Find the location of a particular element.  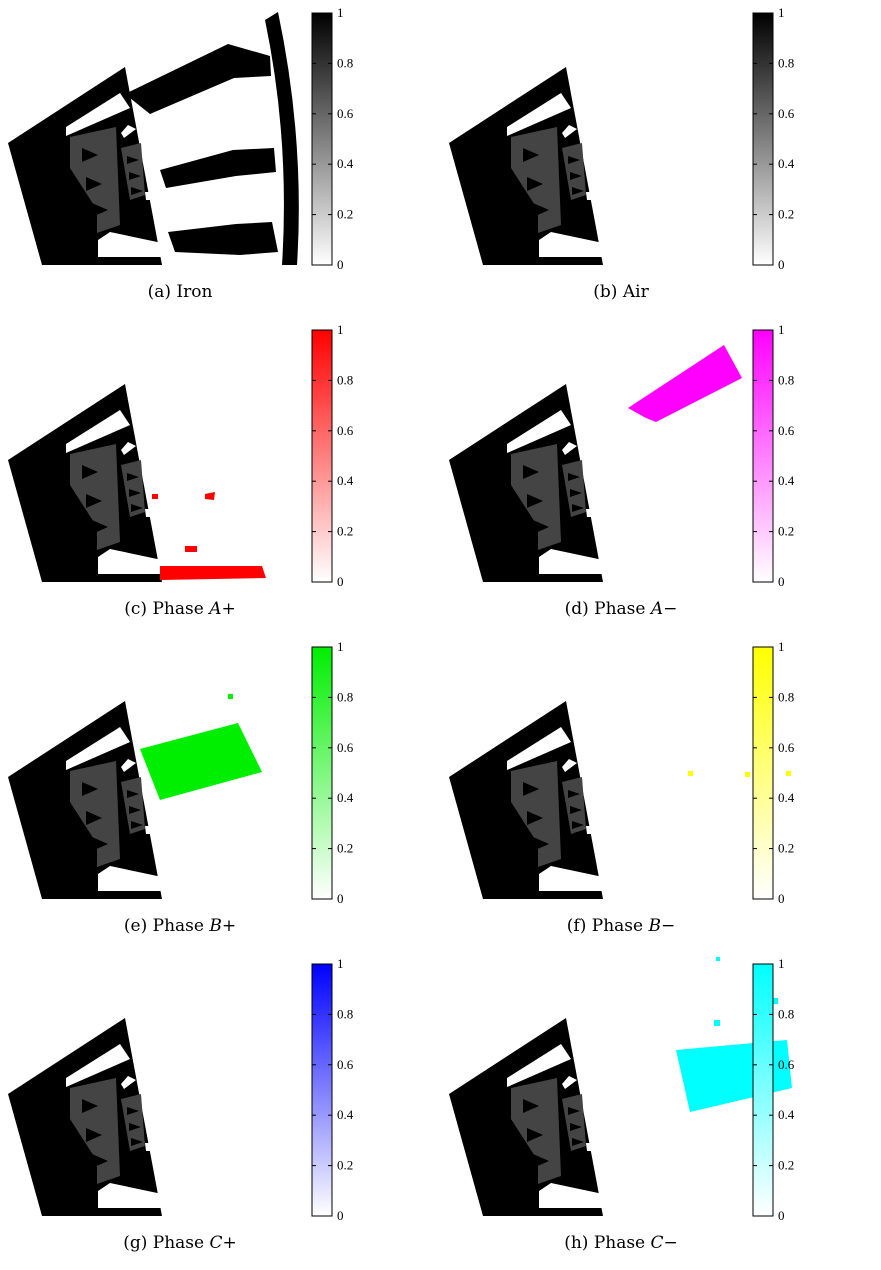

caption-tag: (b) is located at coordinates (608, 292).